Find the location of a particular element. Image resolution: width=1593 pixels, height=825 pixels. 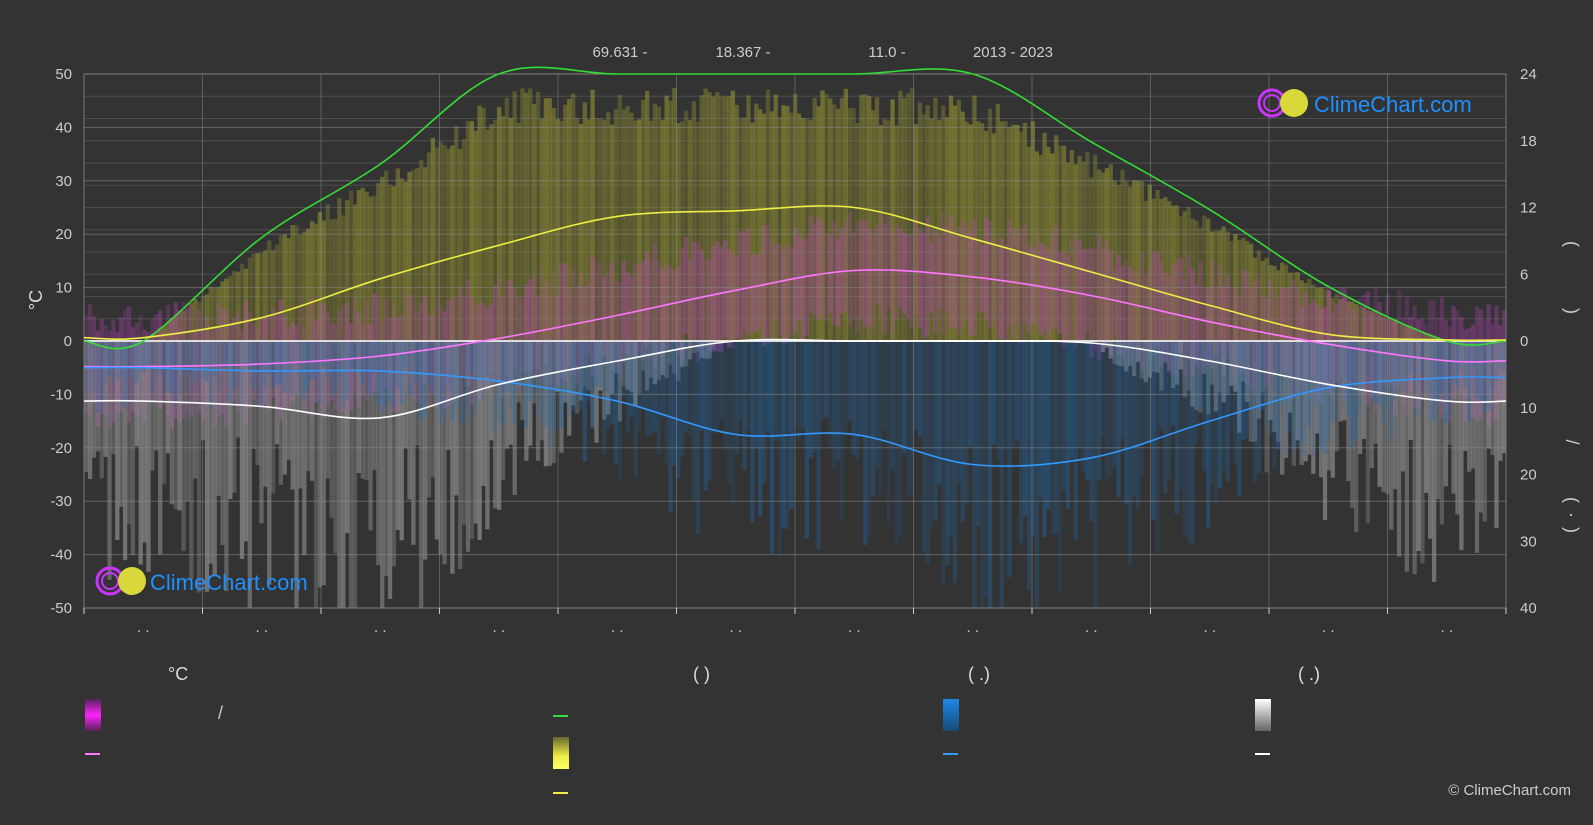

logo-bottom-left: ClimeChart.com is located at coordinates (201, 581).